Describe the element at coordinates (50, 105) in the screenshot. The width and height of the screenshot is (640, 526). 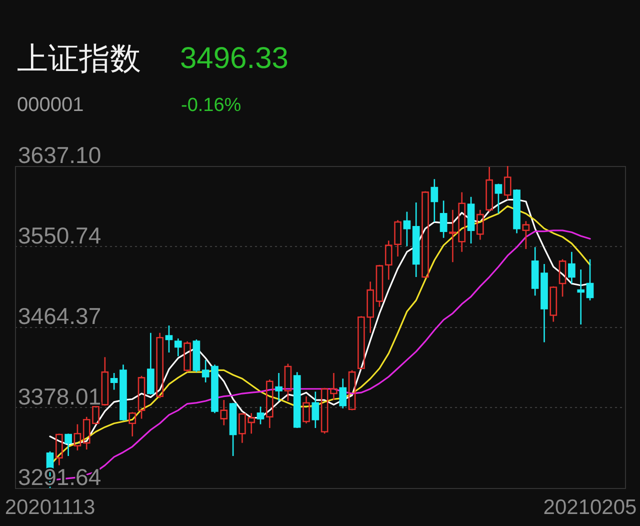
I see `chart-subtitle: 000001` at that location.